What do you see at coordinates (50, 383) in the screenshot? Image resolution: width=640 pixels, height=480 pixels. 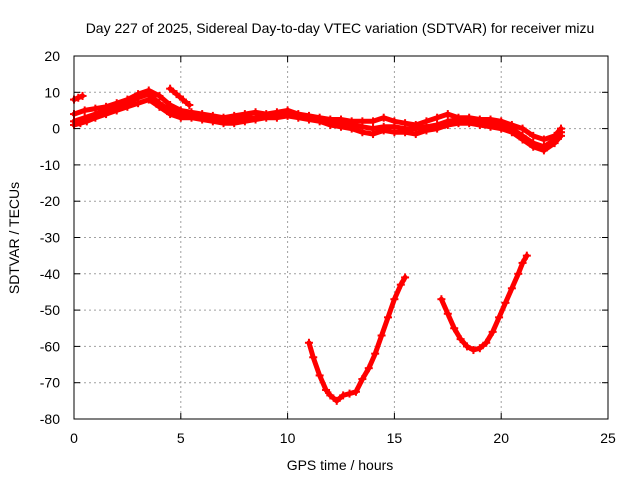 I see `y-tick-label: -70` at bounding box center [50, 383].